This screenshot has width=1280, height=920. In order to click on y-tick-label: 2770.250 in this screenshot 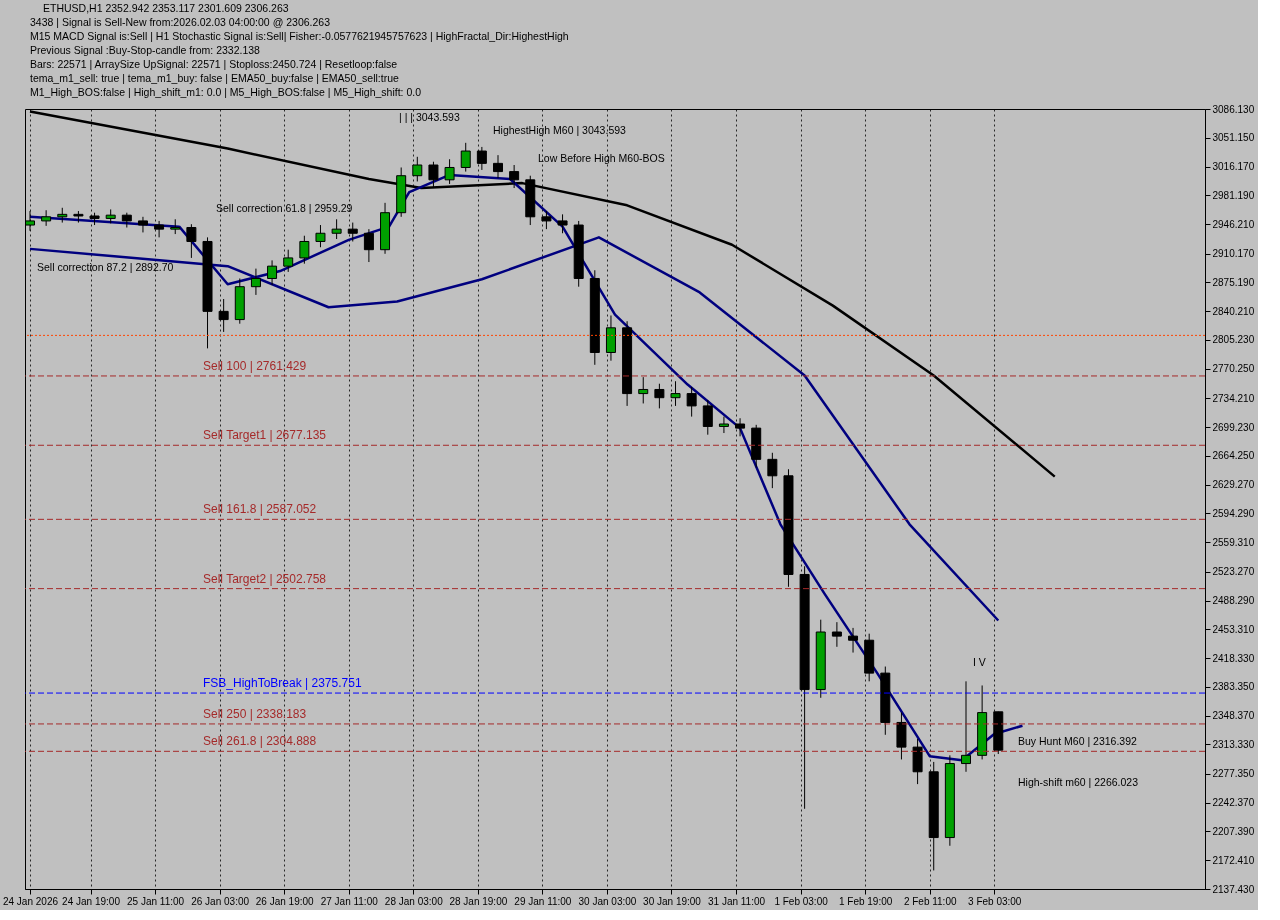, I will do `click(1233, 369)`.